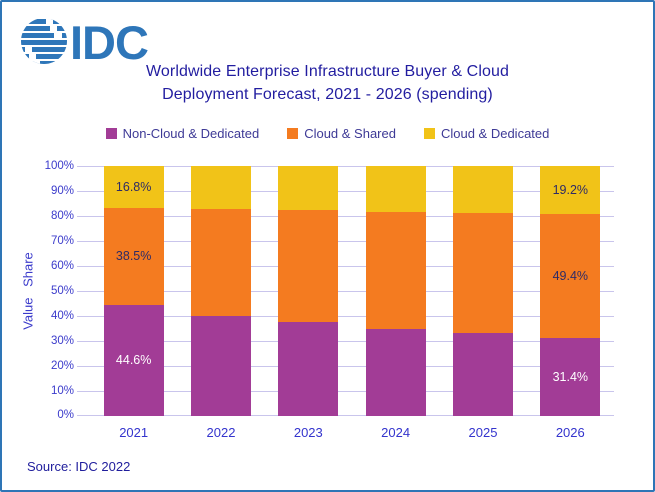 The width and height of the screenshot is (655, 492). I want to click on idc-globe-icon, so click(44, 41).